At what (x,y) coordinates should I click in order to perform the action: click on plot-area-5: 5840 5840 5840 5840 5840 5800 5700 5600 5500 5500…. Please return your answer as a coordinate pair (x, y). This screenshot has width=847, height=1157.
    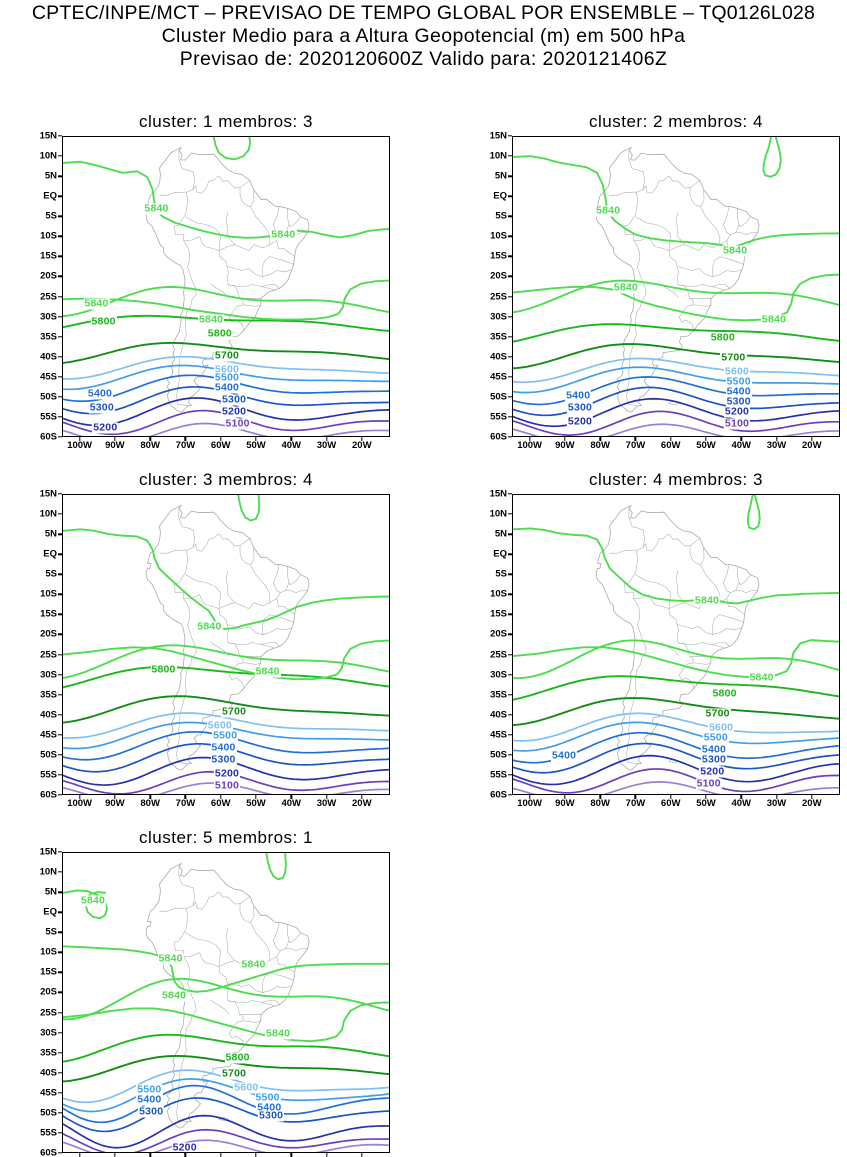
    Looking at the image, I should click on (215, 1002).